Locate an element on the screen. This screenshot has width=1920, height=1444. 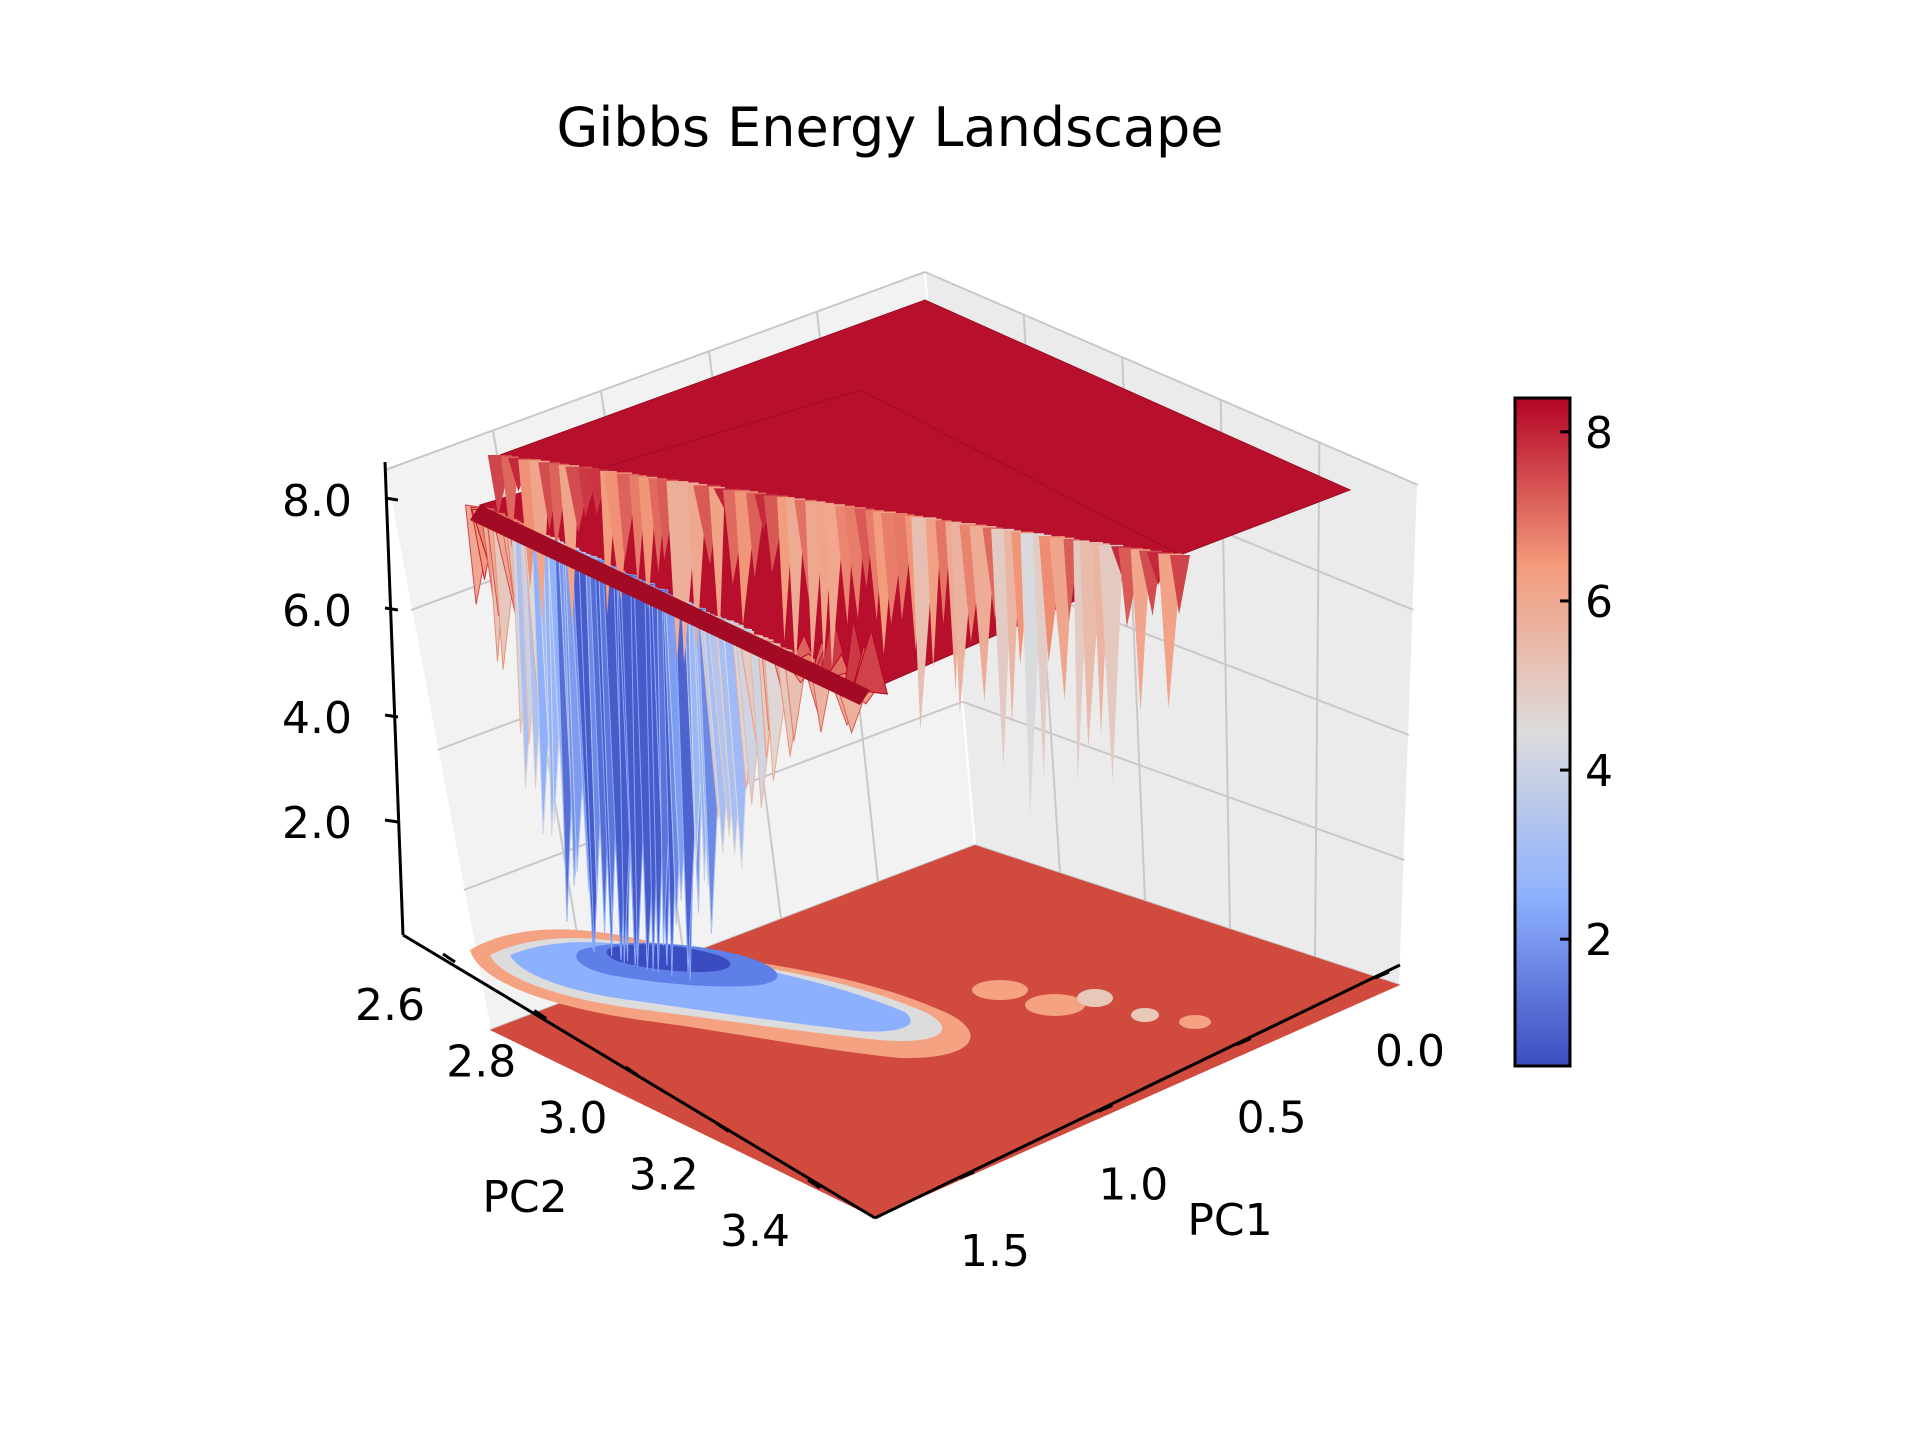
x-axis-label: PC1 is located at coordinates (1229, 1220).